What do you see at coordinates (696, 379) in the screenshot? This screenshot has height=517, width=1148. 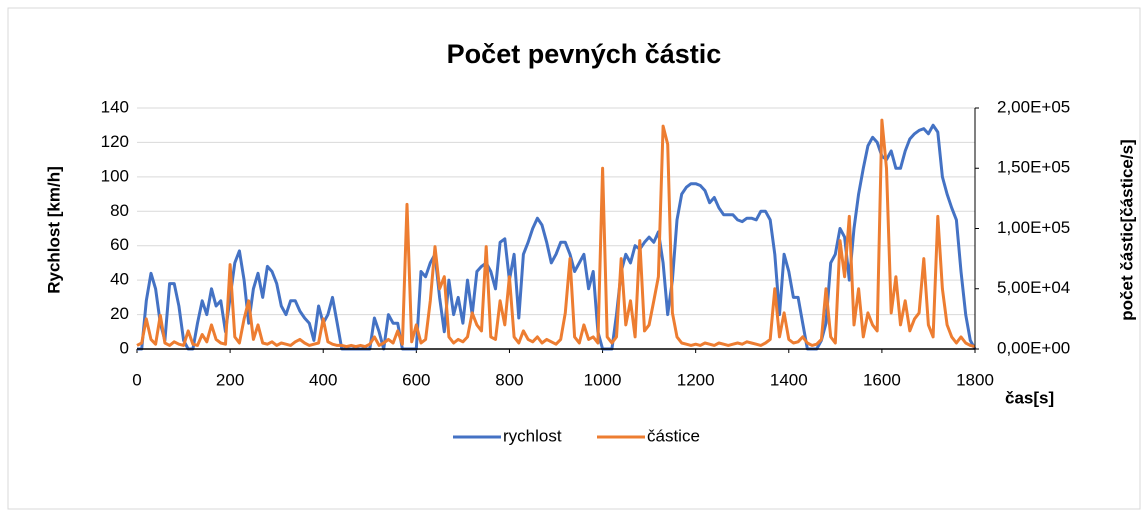 I see `x-tick-label: 1200` at bounding box center [696, 379].